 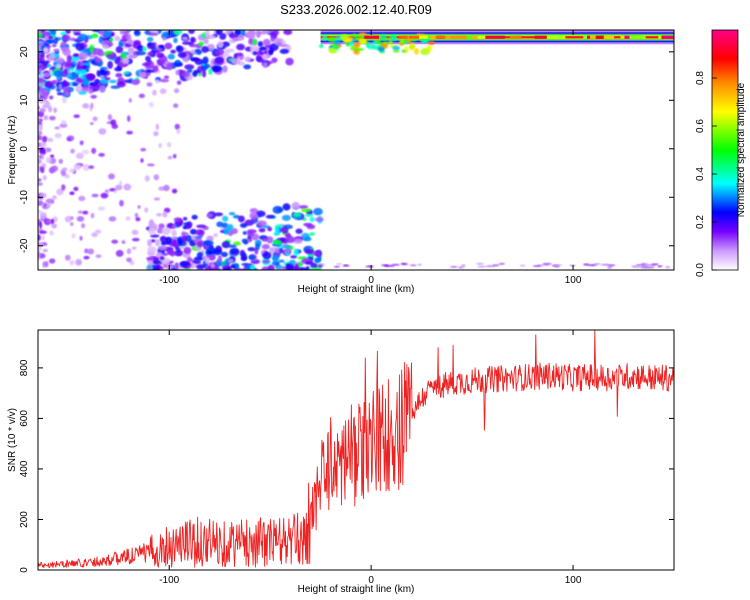 I want to click on colorbar-tick-label: 0.8, so click(x=700, y=78).